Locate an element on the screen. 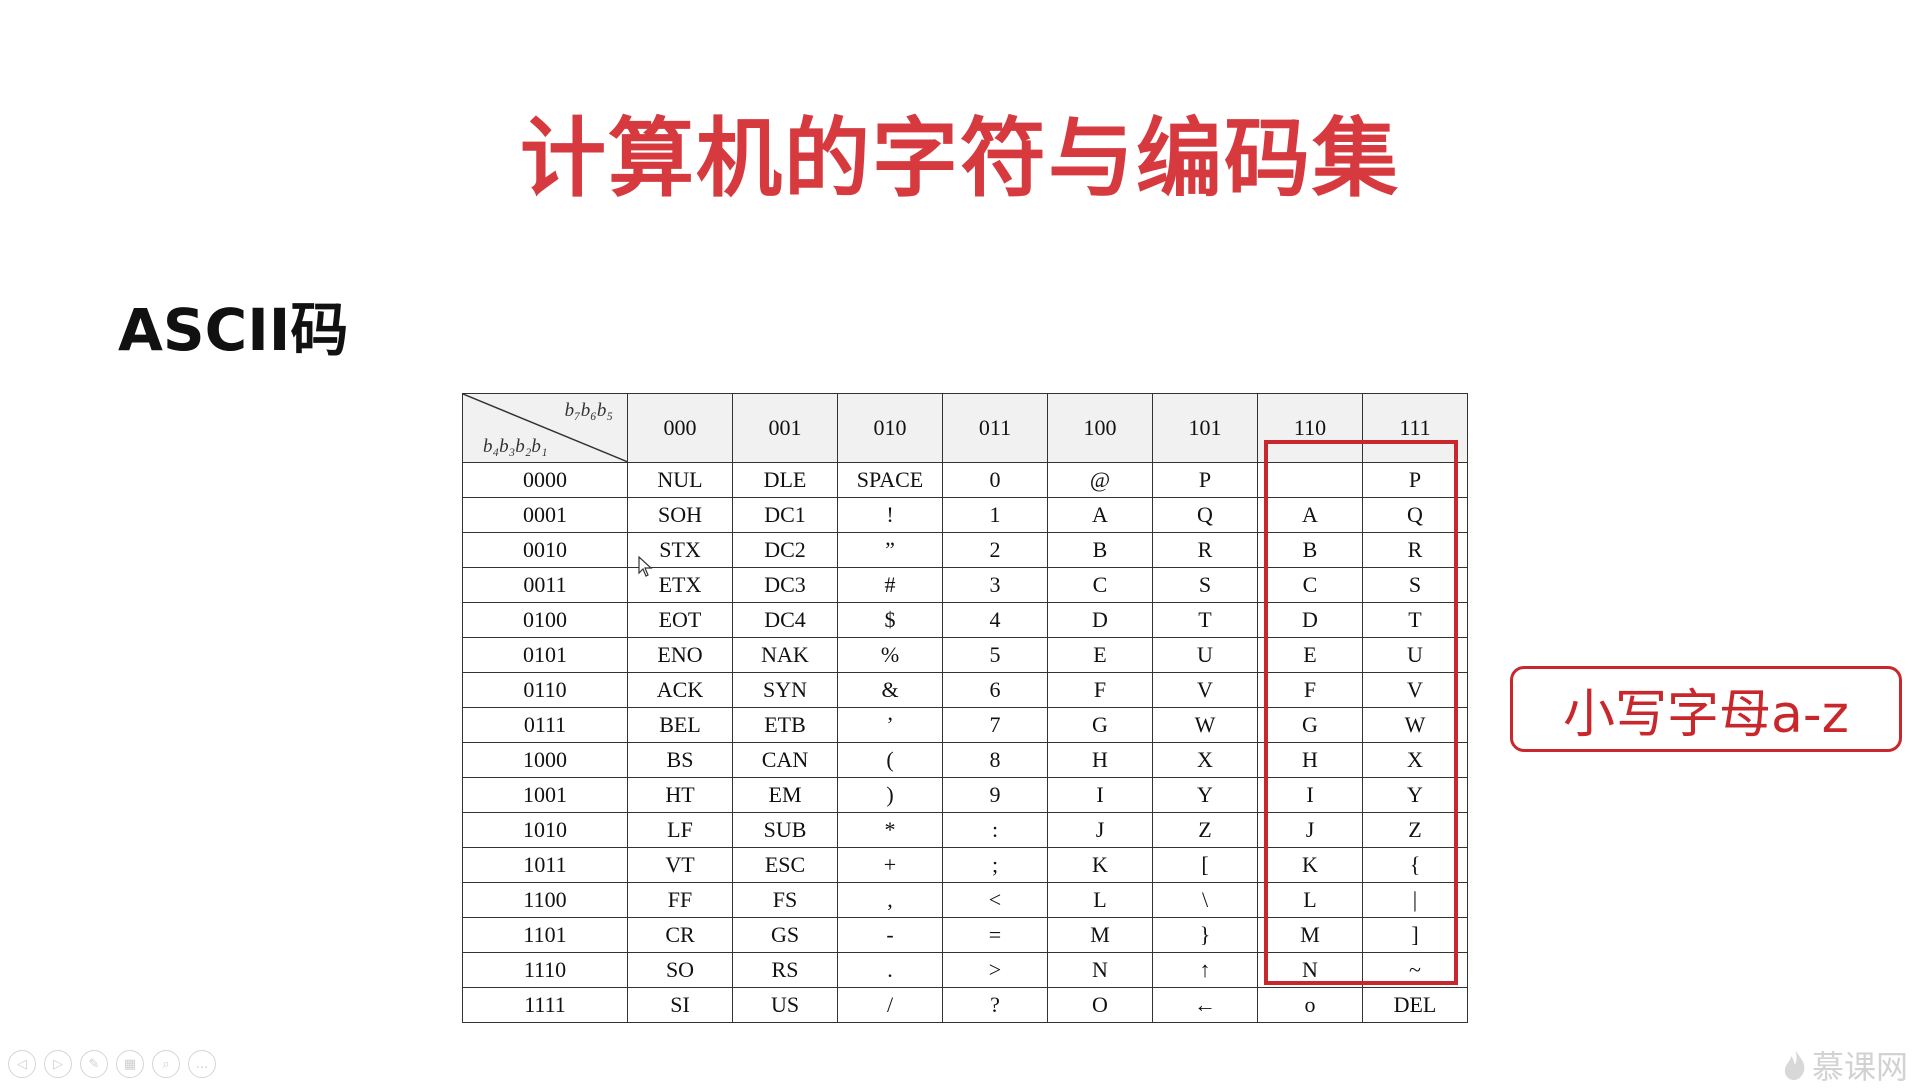 This screenshot has height=1088, width=1920. table-row: 1111 SI US /? O ← o DEL is located at coordinates (965, 1005).